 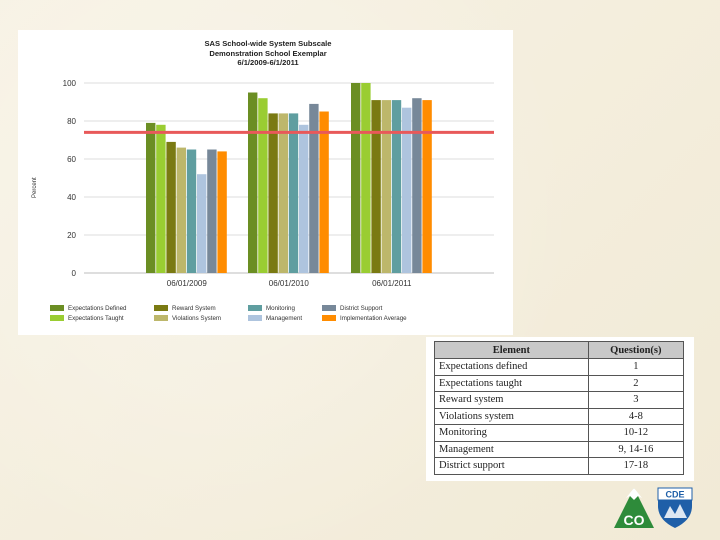 I want to click on header-questions: Question(s), so click(x=636, y=350).